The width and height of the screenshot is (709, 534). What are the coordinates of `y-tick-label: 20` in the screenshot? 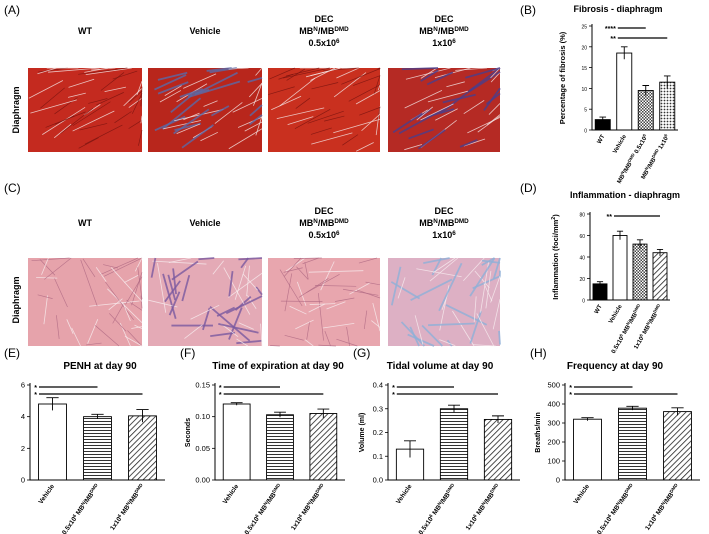 It's located at (582, 280).